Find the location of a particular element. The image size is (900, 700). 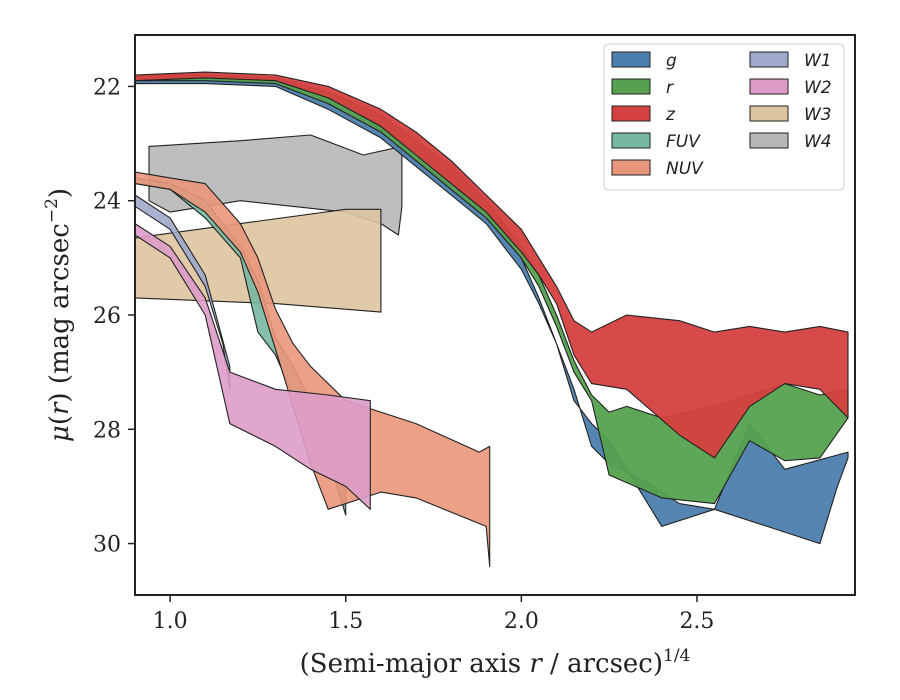

y-tick-label: 30 is located at coordinates (107, 545).